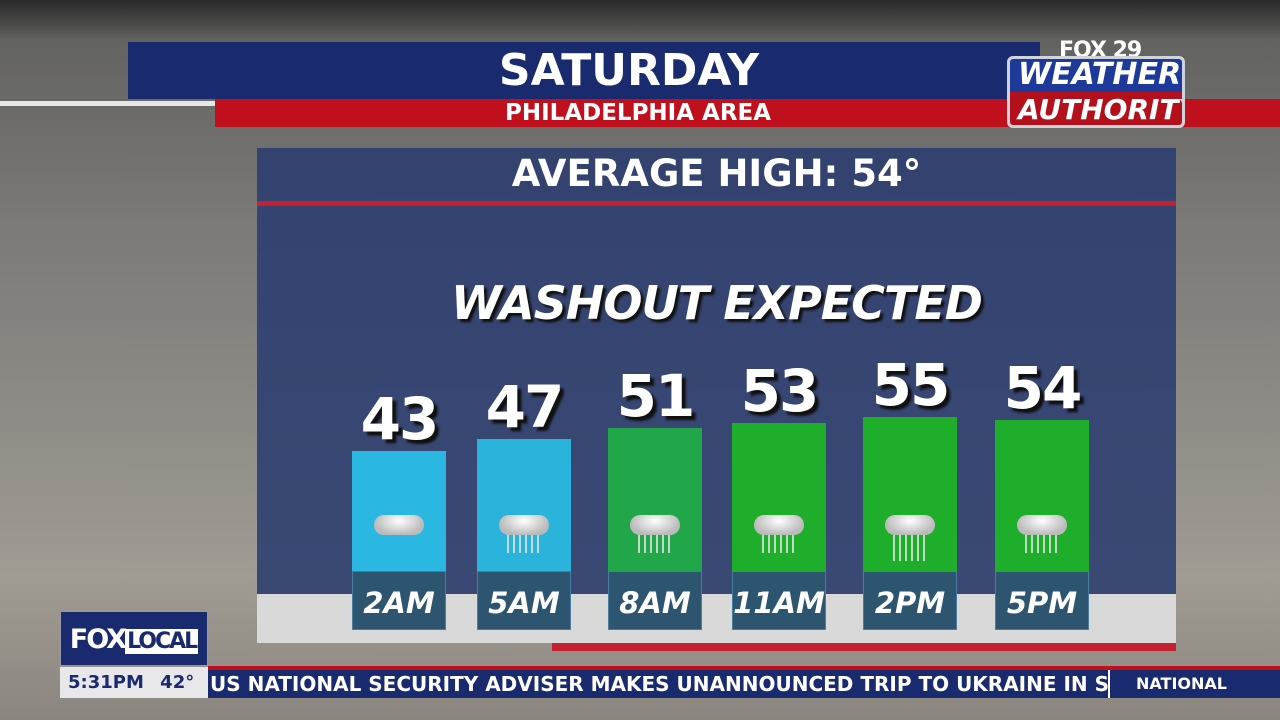 Image resolution: width=1280 pixels, height=720 pixels. What do you see at coordinates (717, 303) in the screenshot?
I see `headline: WASHOUT EXPECTED` at bounding box center [717, 303].